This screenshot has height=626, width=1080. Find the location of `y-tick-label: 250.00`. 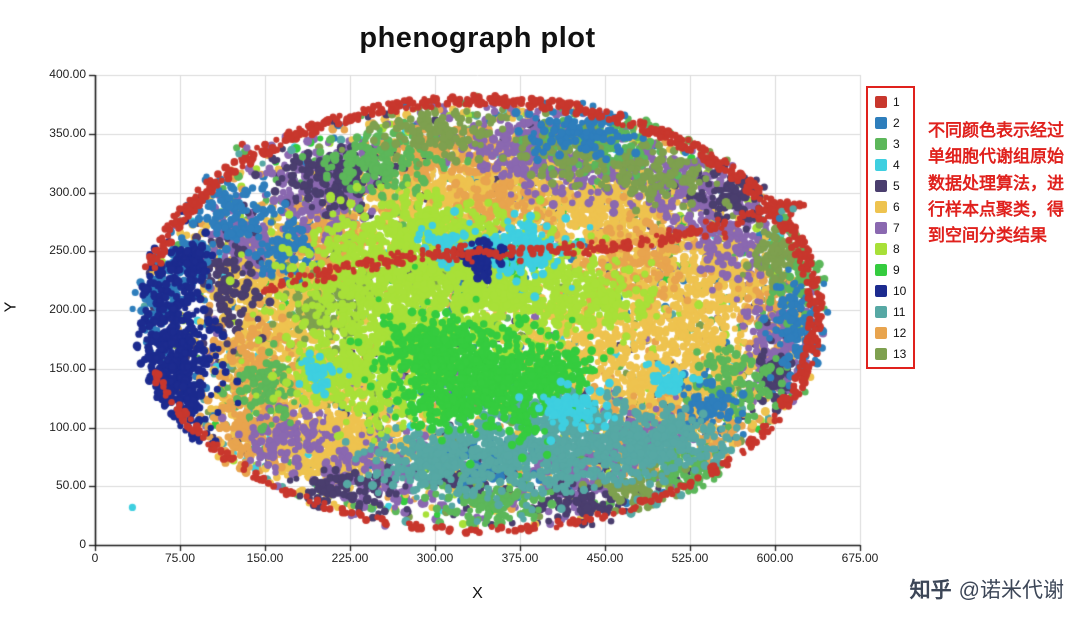

y-tick-label: 250.00 is located at coordinates (67, 250).